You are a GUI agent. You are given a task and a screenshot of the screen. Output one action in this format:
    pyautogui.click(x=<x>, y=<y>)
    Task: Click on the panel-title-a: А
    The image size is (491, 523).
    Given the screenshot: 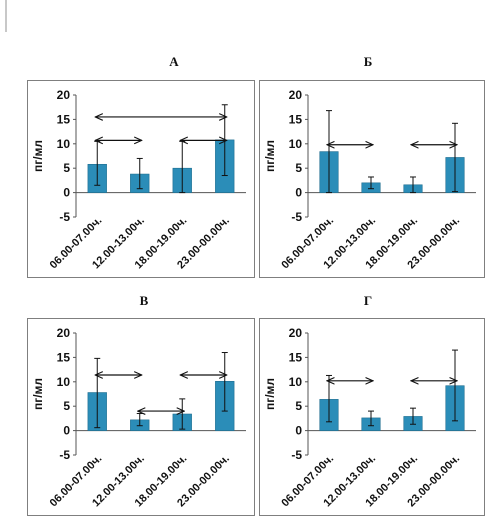 What is the action you would take?
    pyautogui.click(x=174, y=61)
    